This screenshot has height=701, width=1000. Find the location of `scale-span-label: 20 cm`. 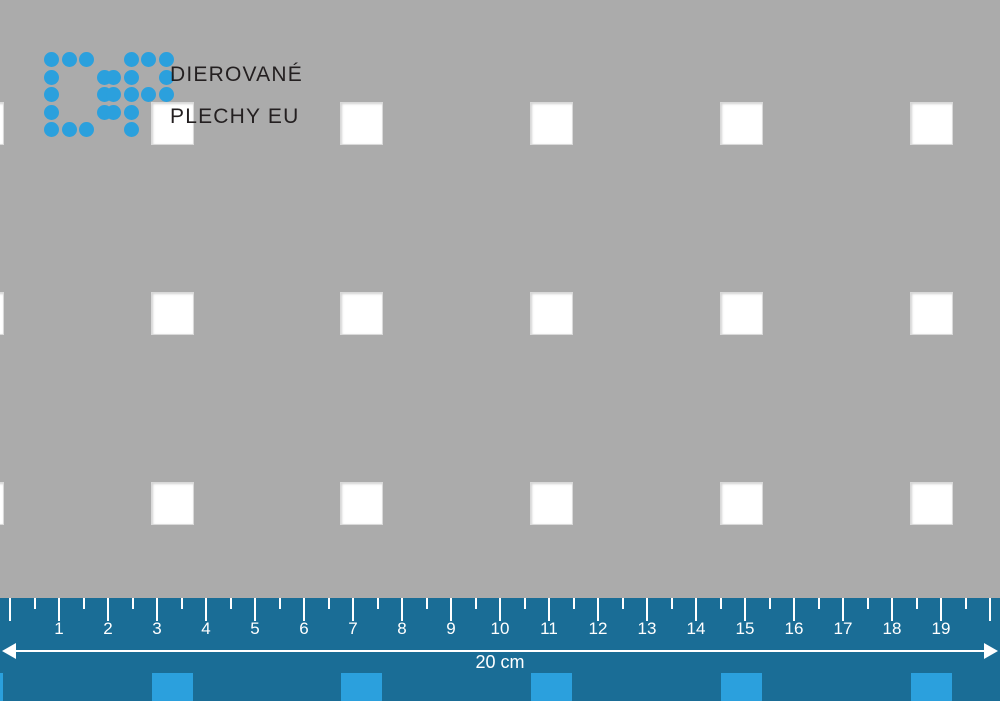

scale-span-label: 20 cm is located at coordinates (500, 662).